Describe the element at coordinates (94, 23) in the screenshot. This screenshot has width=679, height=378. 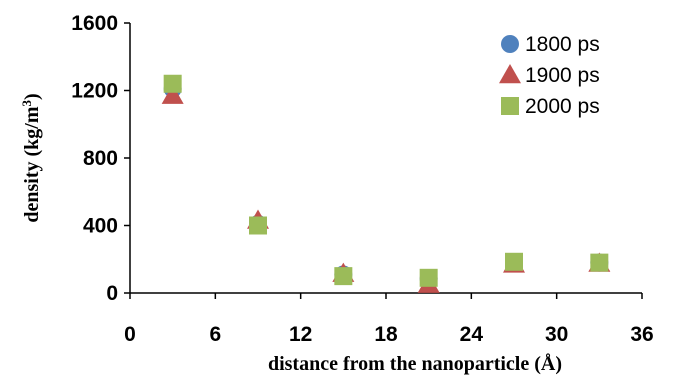
I see `y-tick-label: 1600` at that location.